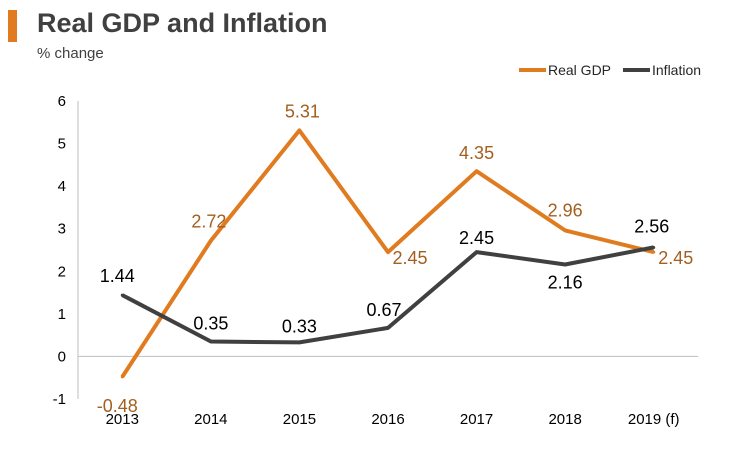 This screenshot has width=751, height=450. What do you see at coordinates (59, 399) in the screenshot?
I see `y-tick-label: -1` at bounding box center [59, 399].